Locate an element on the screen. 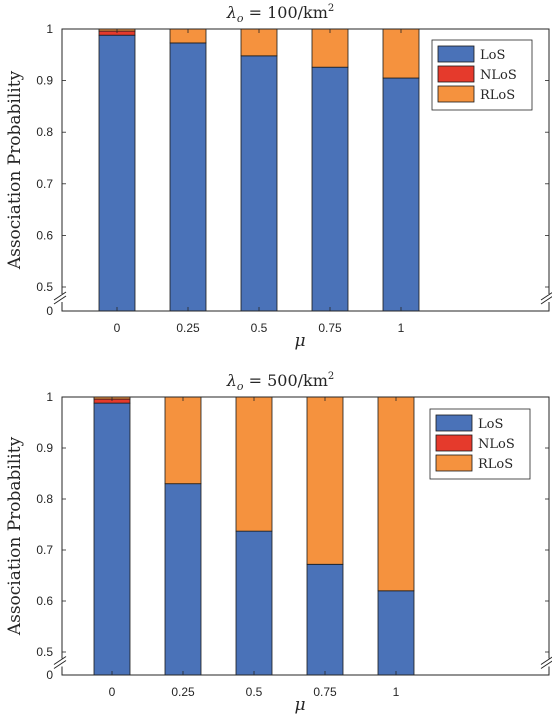 This screenshot has height=714, width=552. chart-title: λo = 100/km2 is located at coordinates (280, 14).